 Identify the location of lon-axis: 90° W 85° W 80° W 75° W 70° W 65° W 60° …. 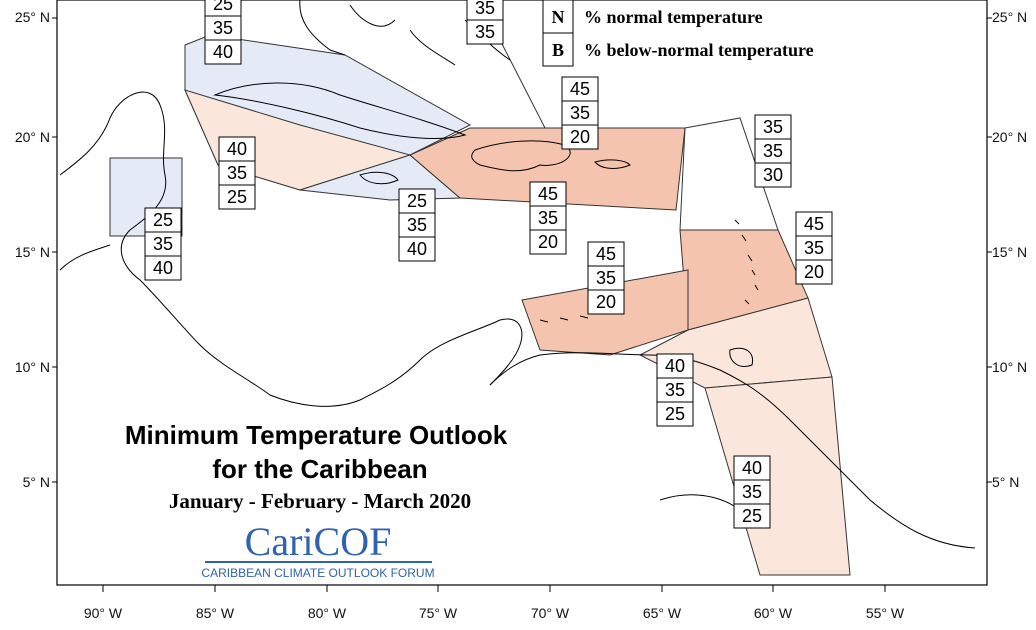
(494, 613).